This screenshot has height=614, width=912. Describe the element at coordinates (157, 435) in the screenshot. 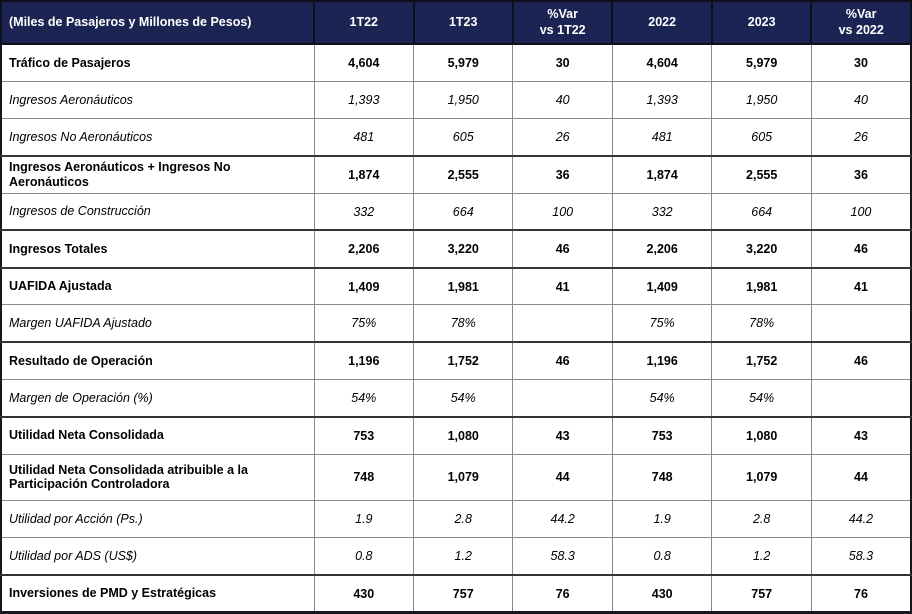

I see `row-label: Utilidad Neta Consolidada` at that location.